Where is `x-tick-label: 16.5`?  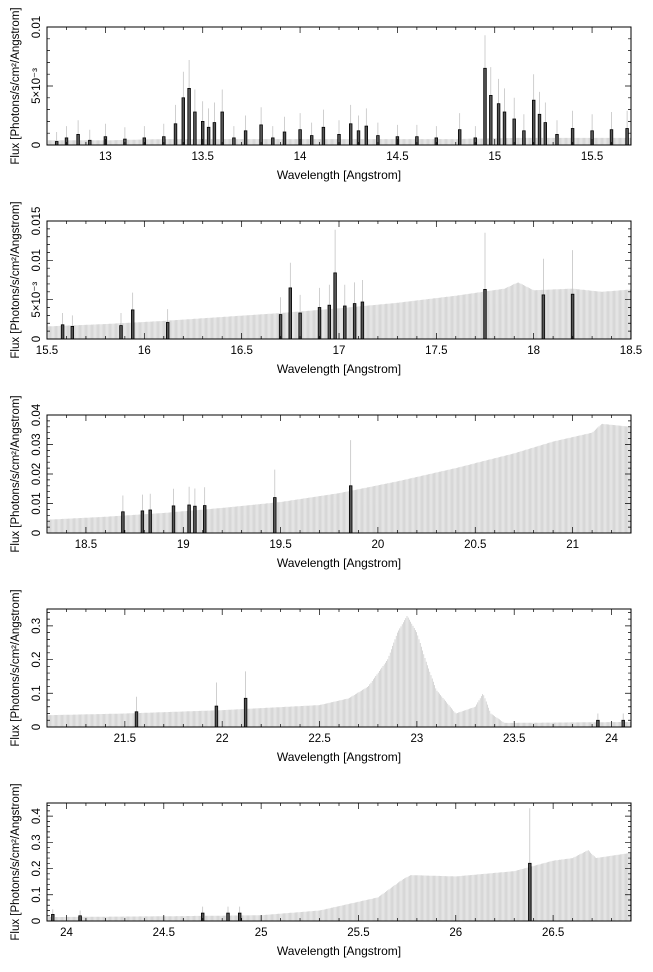 x-tick-label: 16.5 is located at coordinates (241, 351).